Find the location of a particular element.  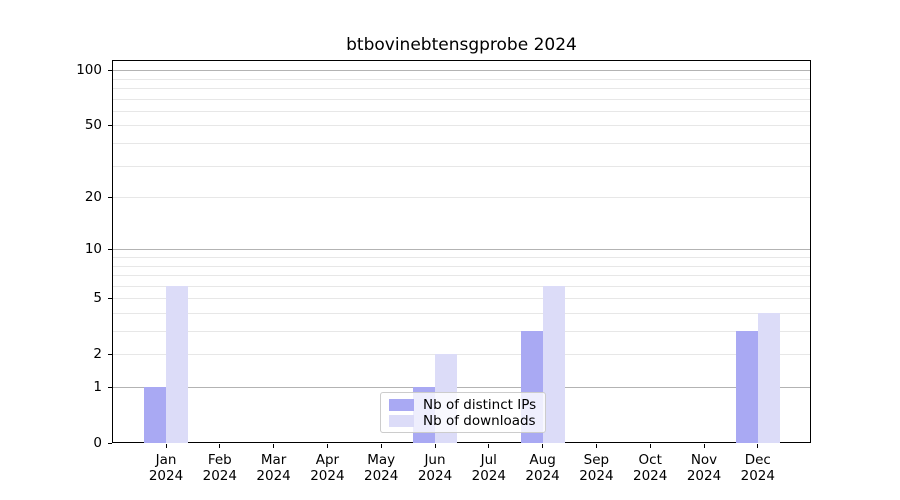

legend-swatch-downloads is located at coordinates (401, 421).